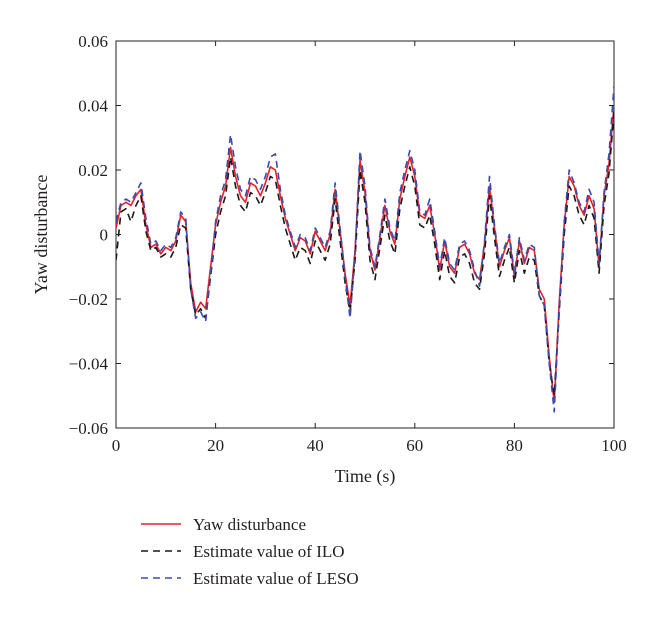 The height and width of the screenshot is (618, 660). Describe the element at coordinates (269, 551) in the screenshot. I see `legend-label-1: Estimate value of ILO` at that location.